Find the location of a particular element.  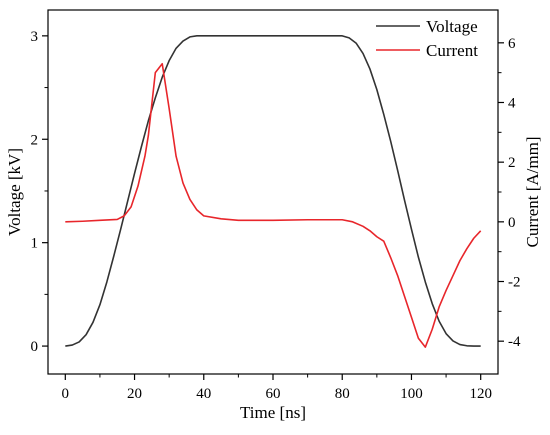

x-axis-title: Time [ns] is located at coordinates (273, 412).